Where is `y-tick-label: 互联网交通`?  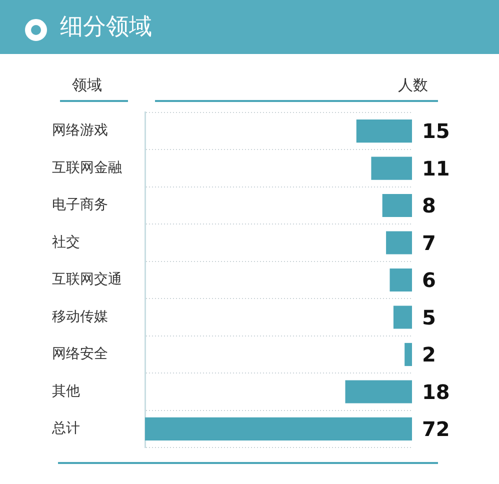
y-tick-label: 互联网交通 is located at coordinates (87, 280).